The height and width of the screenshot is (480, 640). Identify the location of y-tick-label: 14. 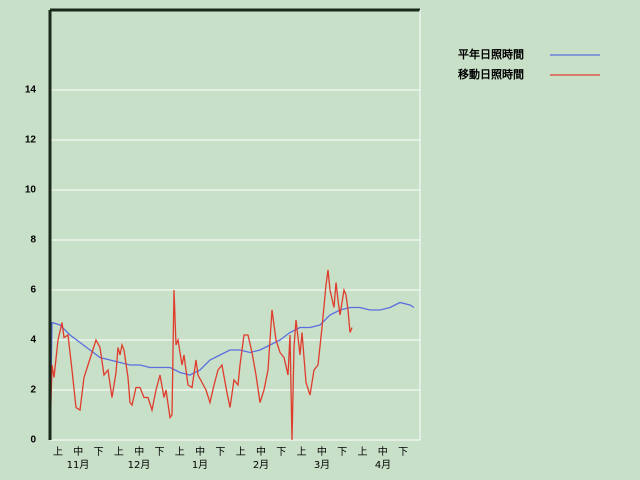
(31, 90).